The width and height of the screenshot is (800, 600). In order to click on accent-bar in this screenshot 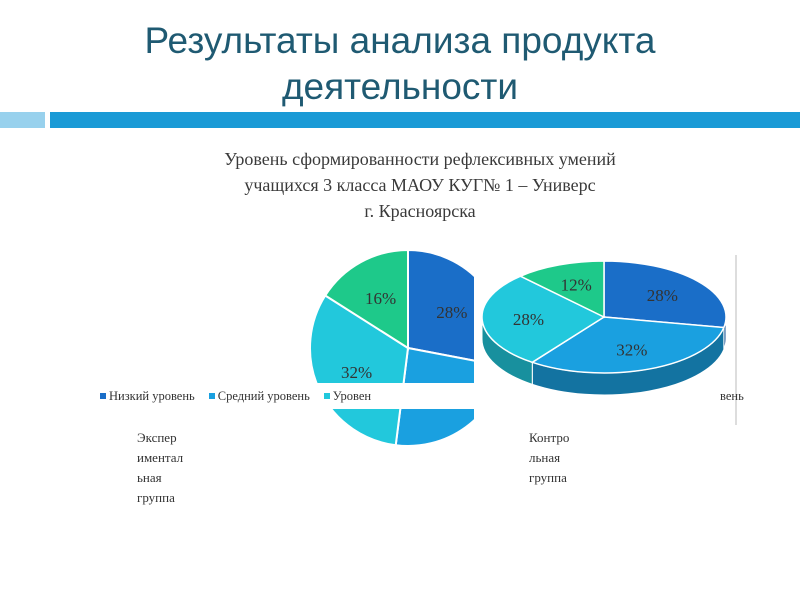, I will do `click(400, 120)`.